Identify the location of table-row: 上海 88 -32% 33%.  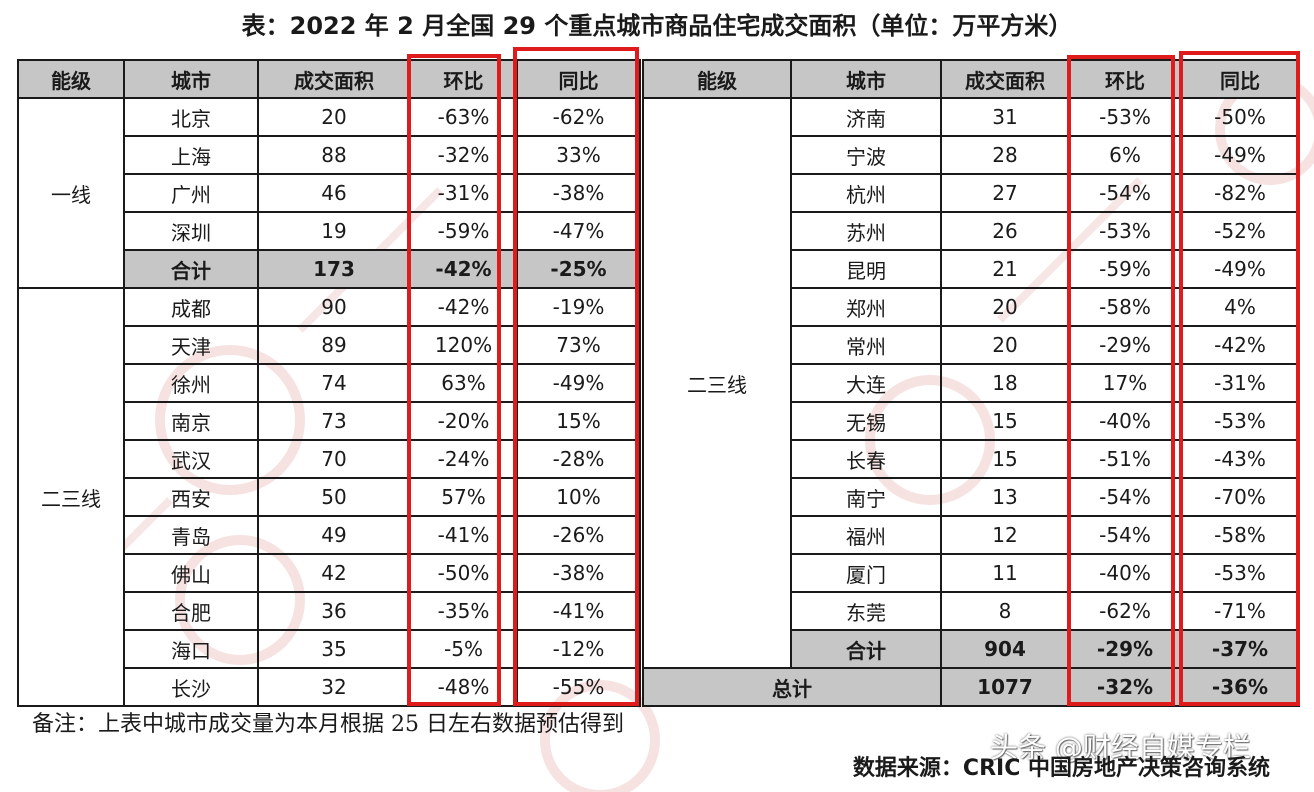
(329, 155).